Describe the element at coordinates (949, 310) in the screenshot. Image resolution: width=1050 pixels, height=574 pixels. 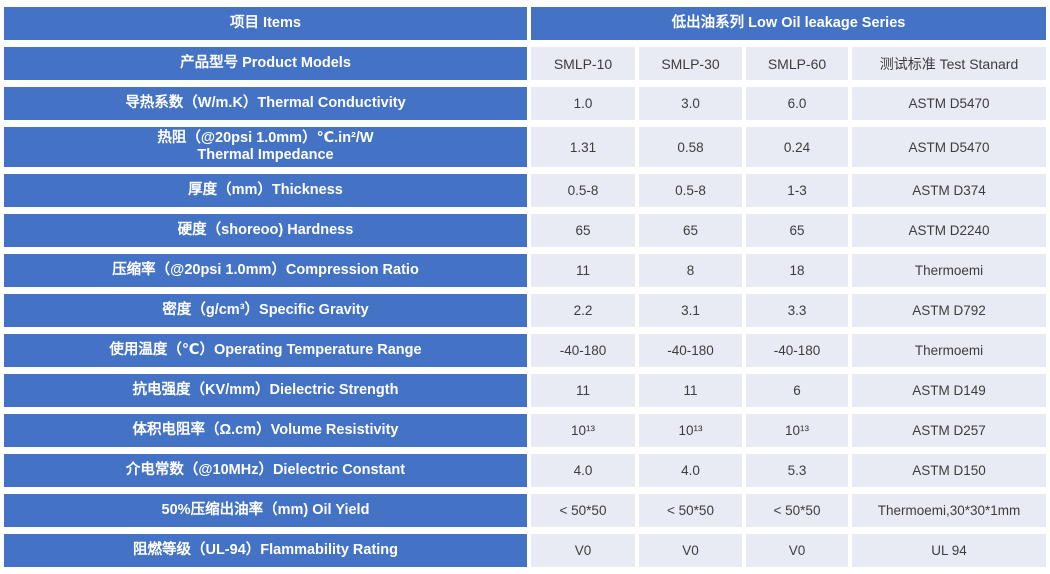
I see `test-standard-cell: ASTM D792` at that location.